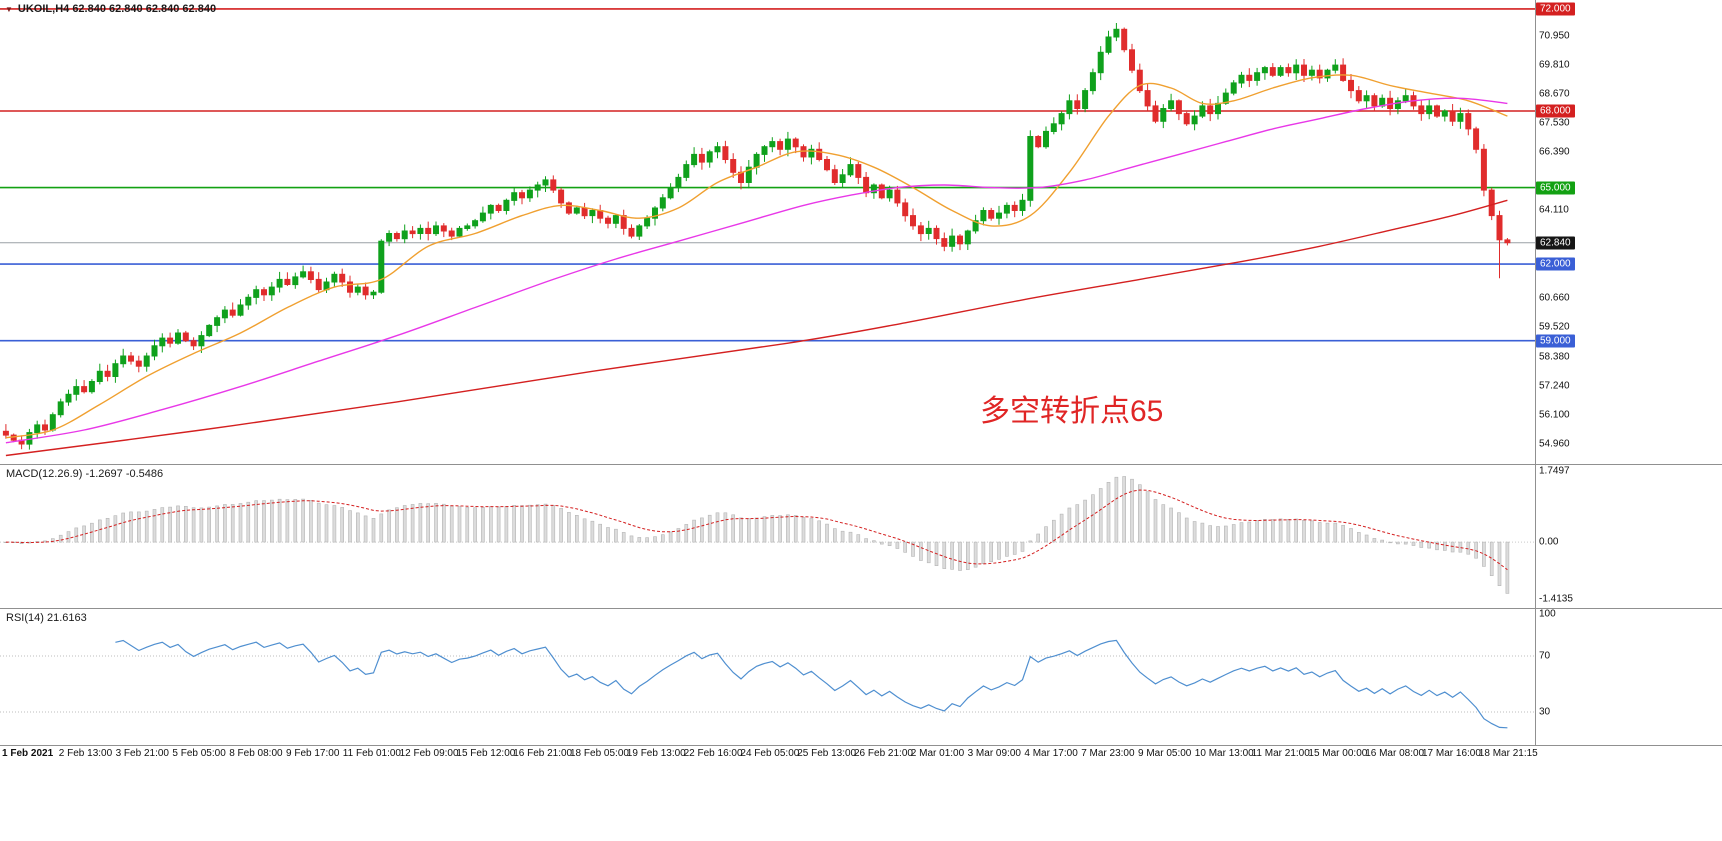  I want to click on axis-tick-label: 0.00, so click(1549, 542).